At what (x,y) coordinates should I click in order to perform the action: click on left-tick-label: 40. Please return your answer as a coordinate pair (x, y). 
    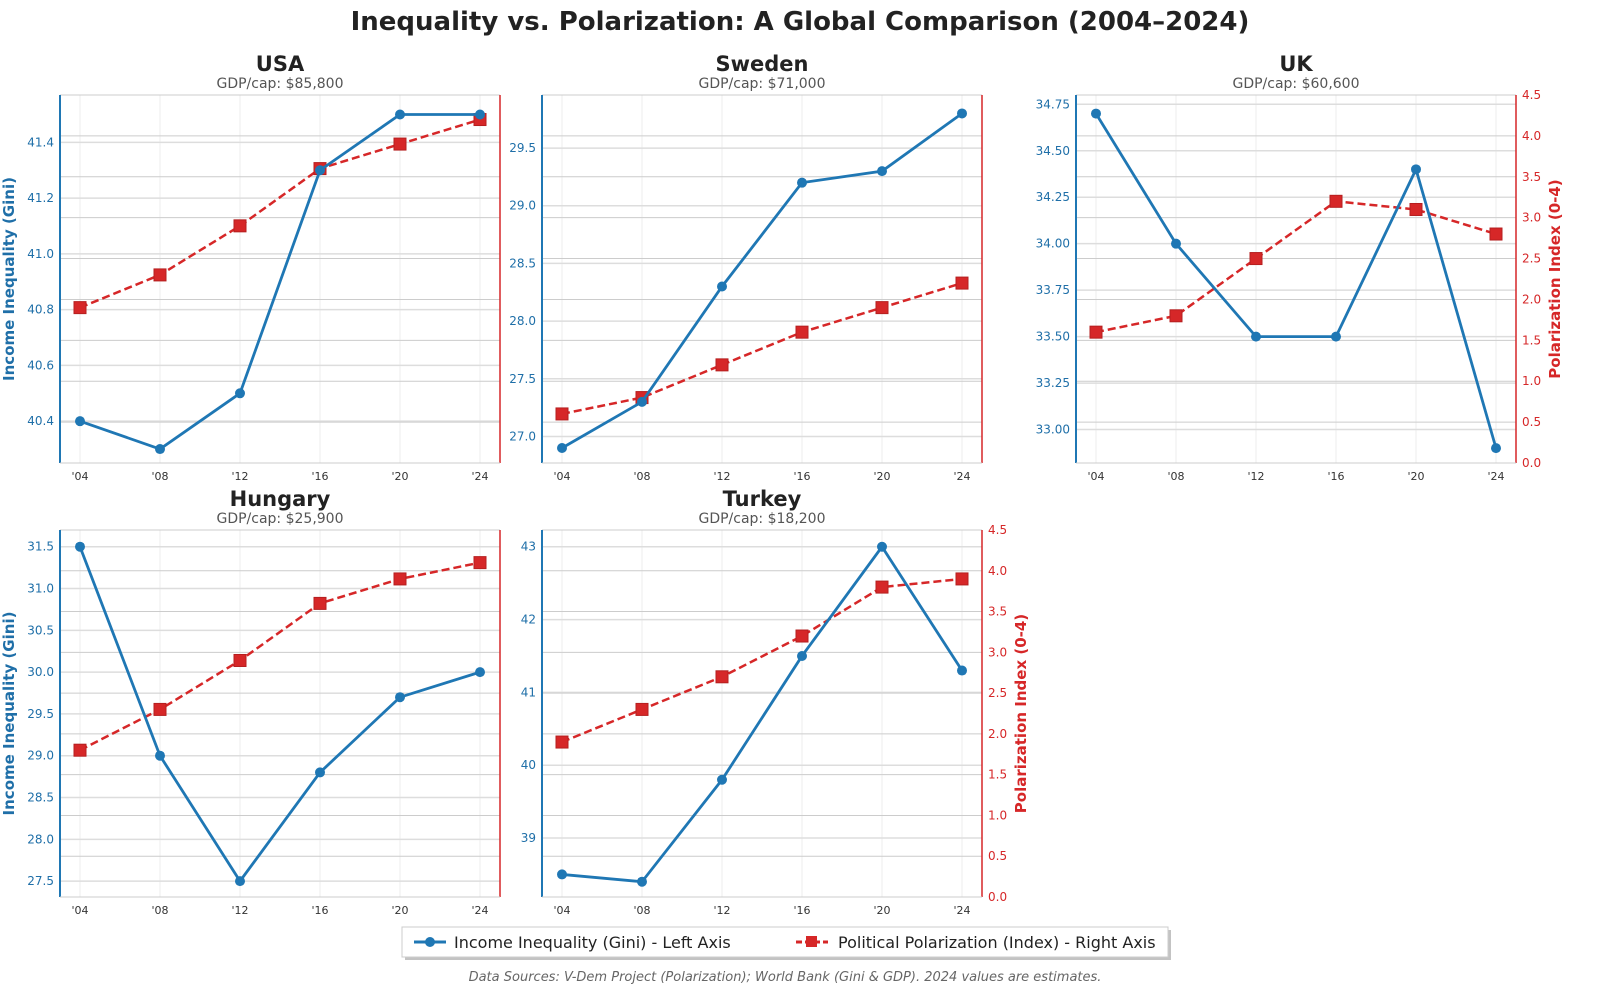
    Looking at the image, I should click on (528, 765).